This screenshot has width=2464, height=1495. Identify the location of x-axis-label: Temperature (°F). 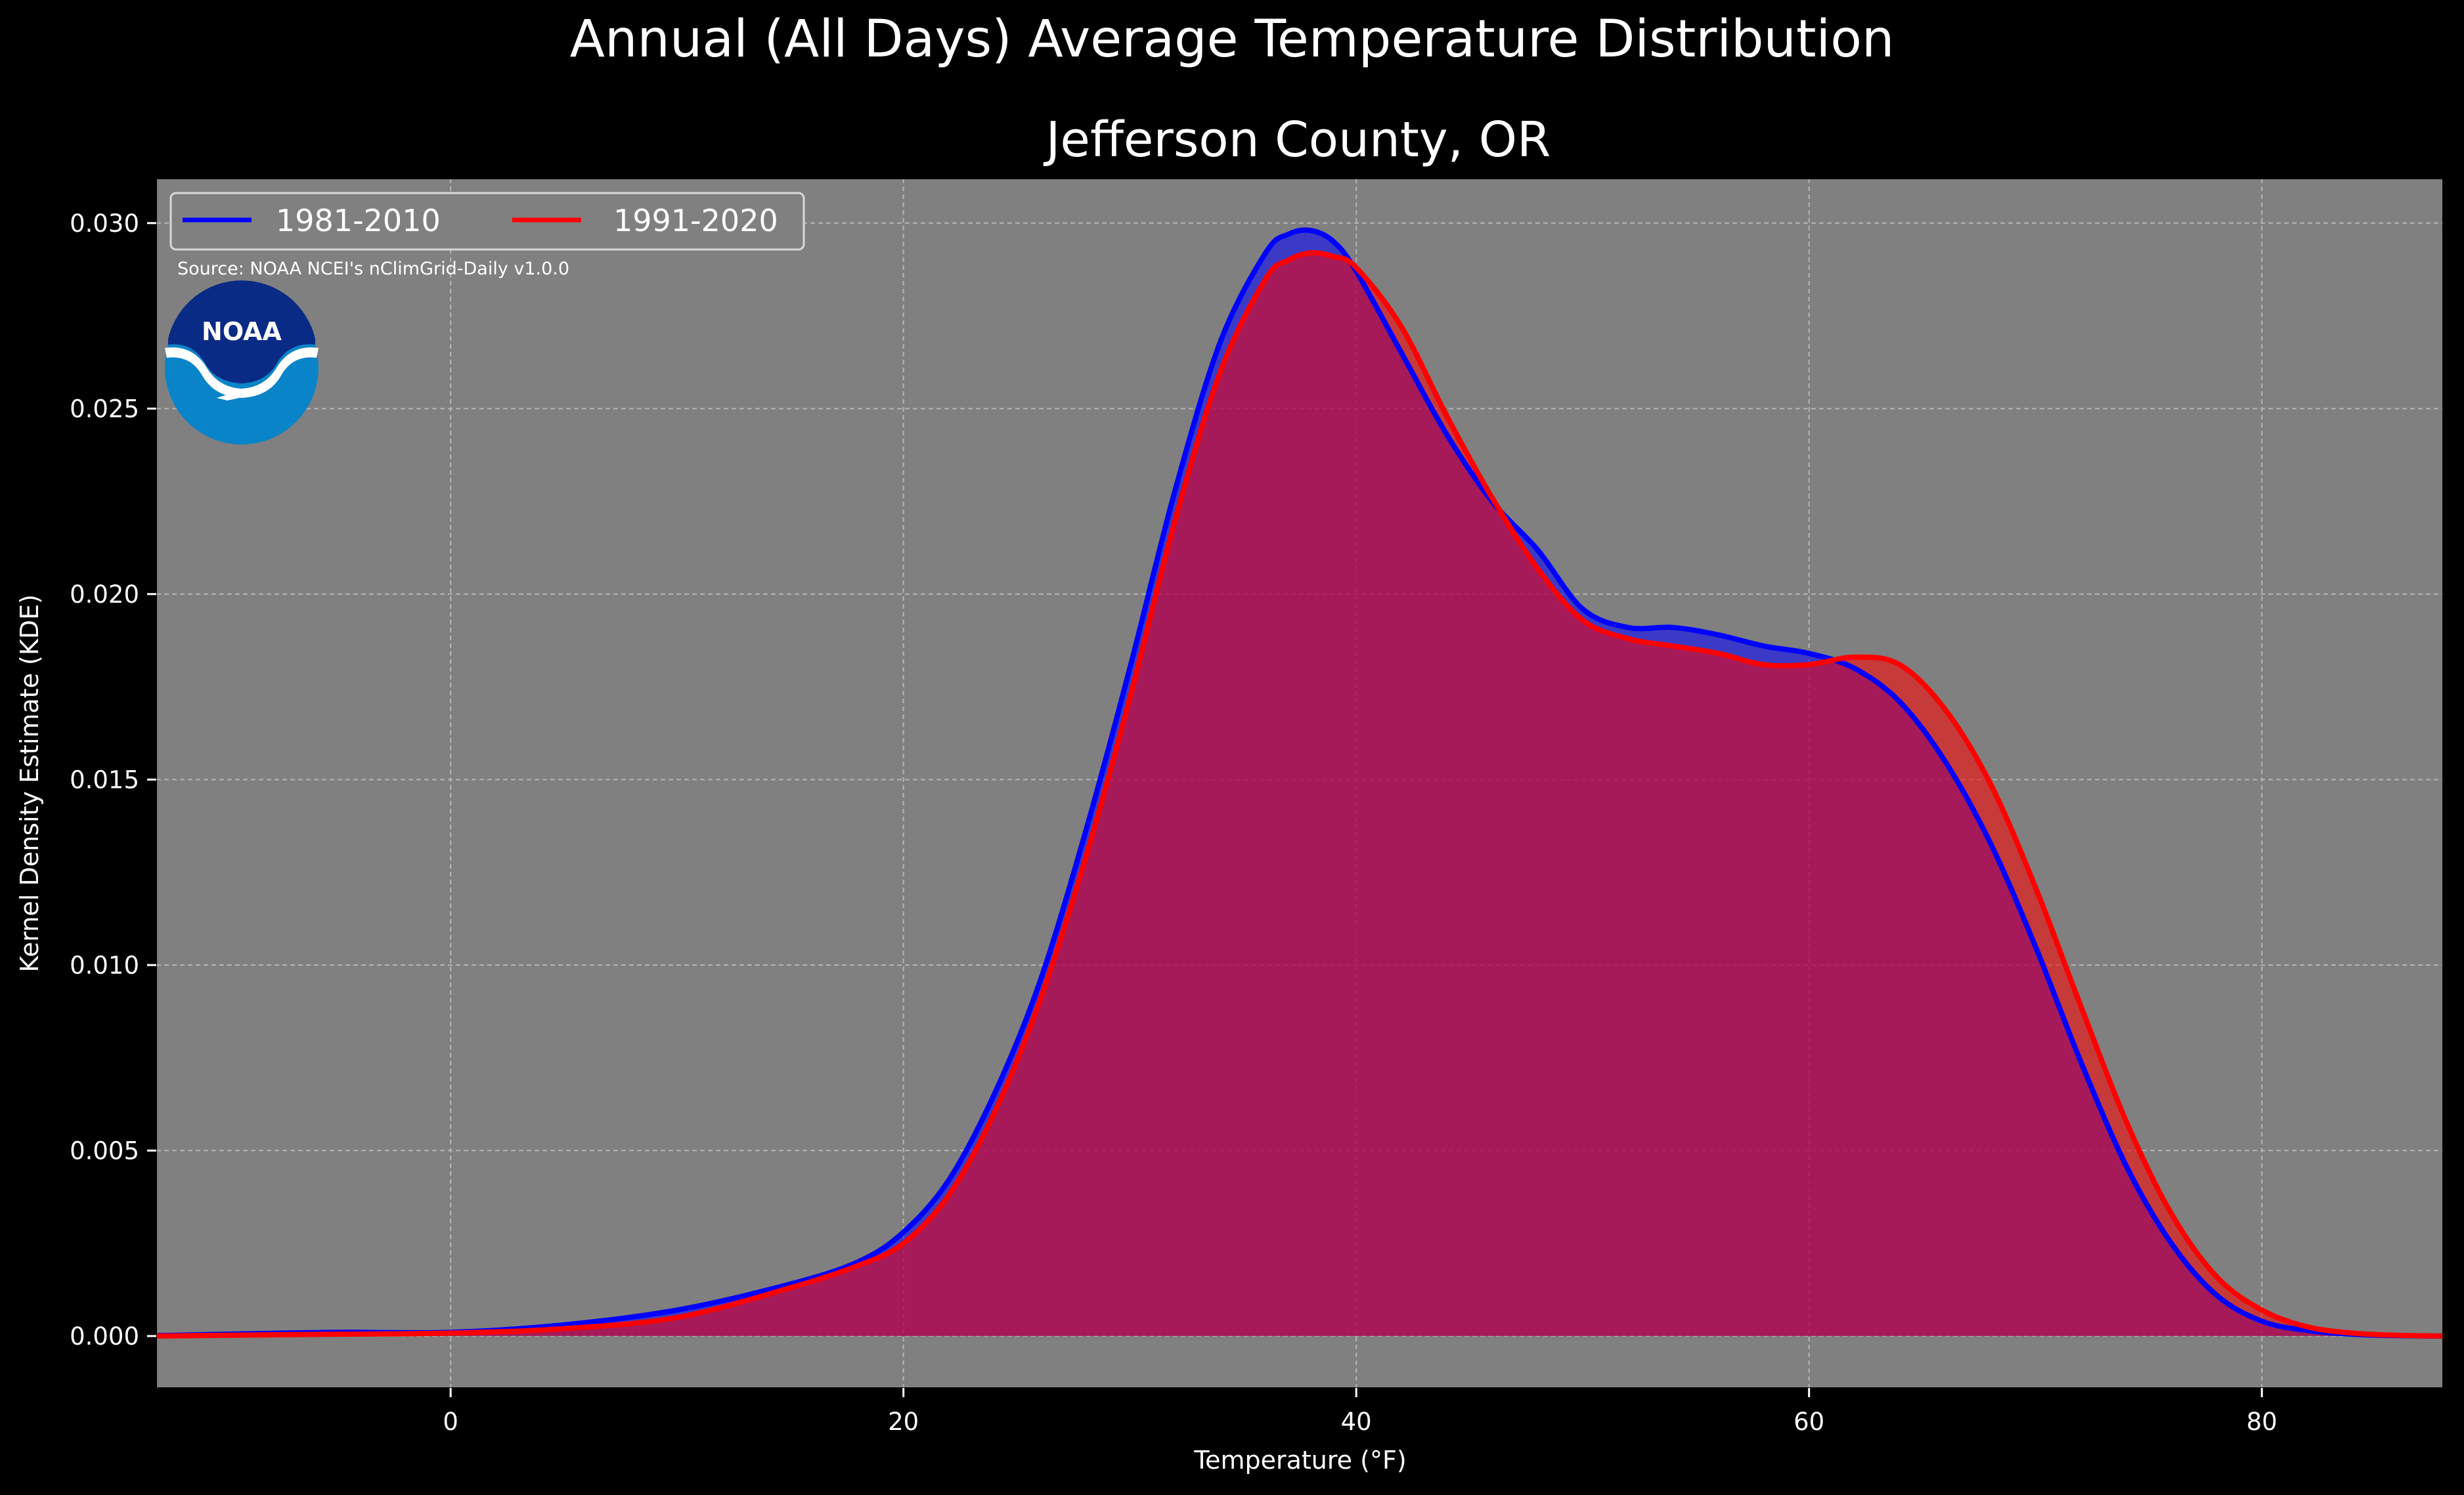
(1299, 1460).